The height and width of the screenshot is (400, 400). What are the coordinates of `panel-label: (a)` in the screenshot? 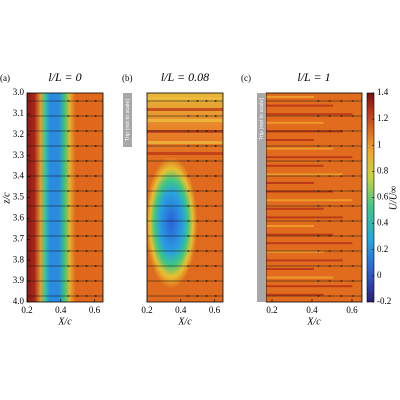 It's located at (5, 78).